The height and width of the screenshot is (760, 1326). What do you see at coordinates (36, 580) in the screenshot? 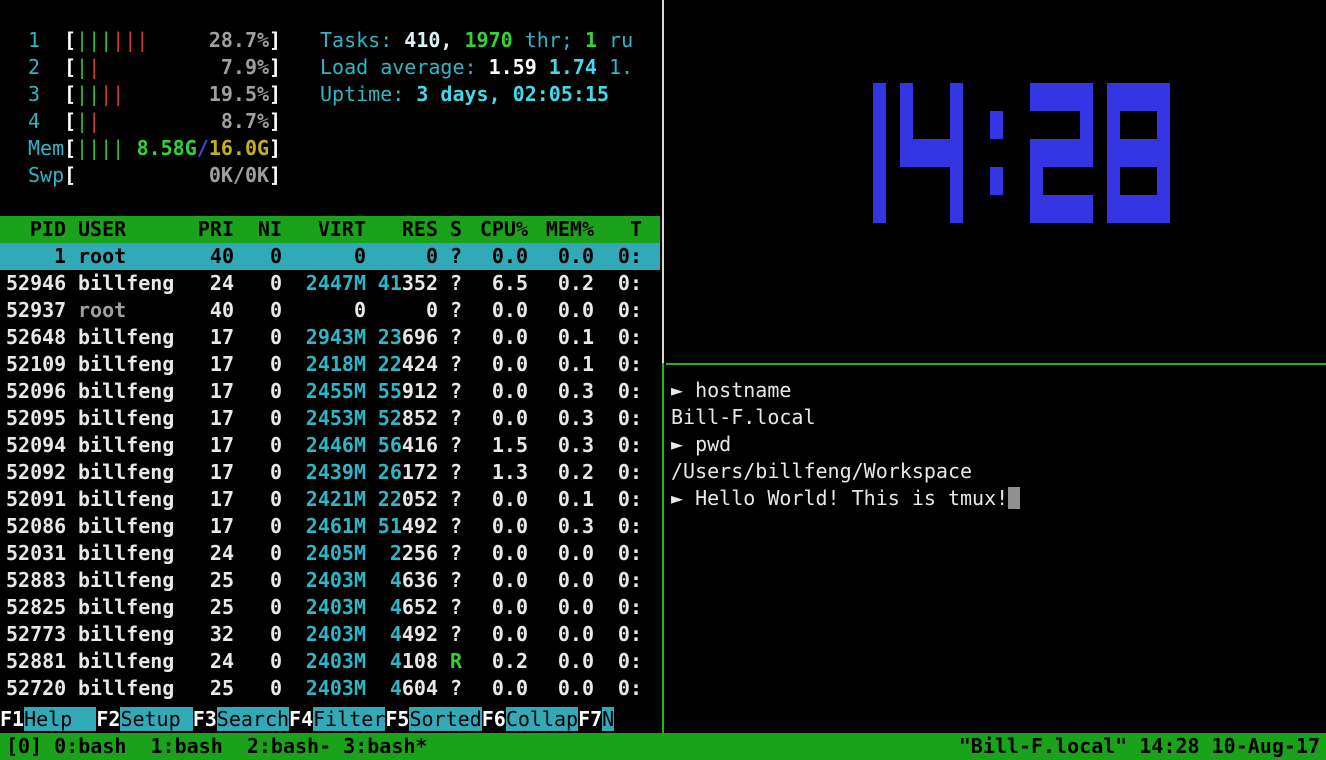
I see `pid-cell: 52883` at bounding box center [36, 580].